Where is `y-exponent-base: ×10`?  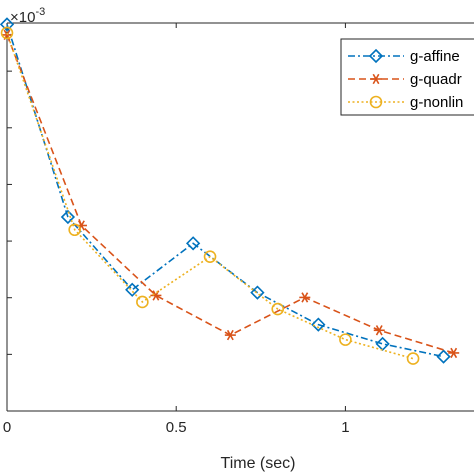 y-exponent-base: ×10 is located at coordinates (22, 17).